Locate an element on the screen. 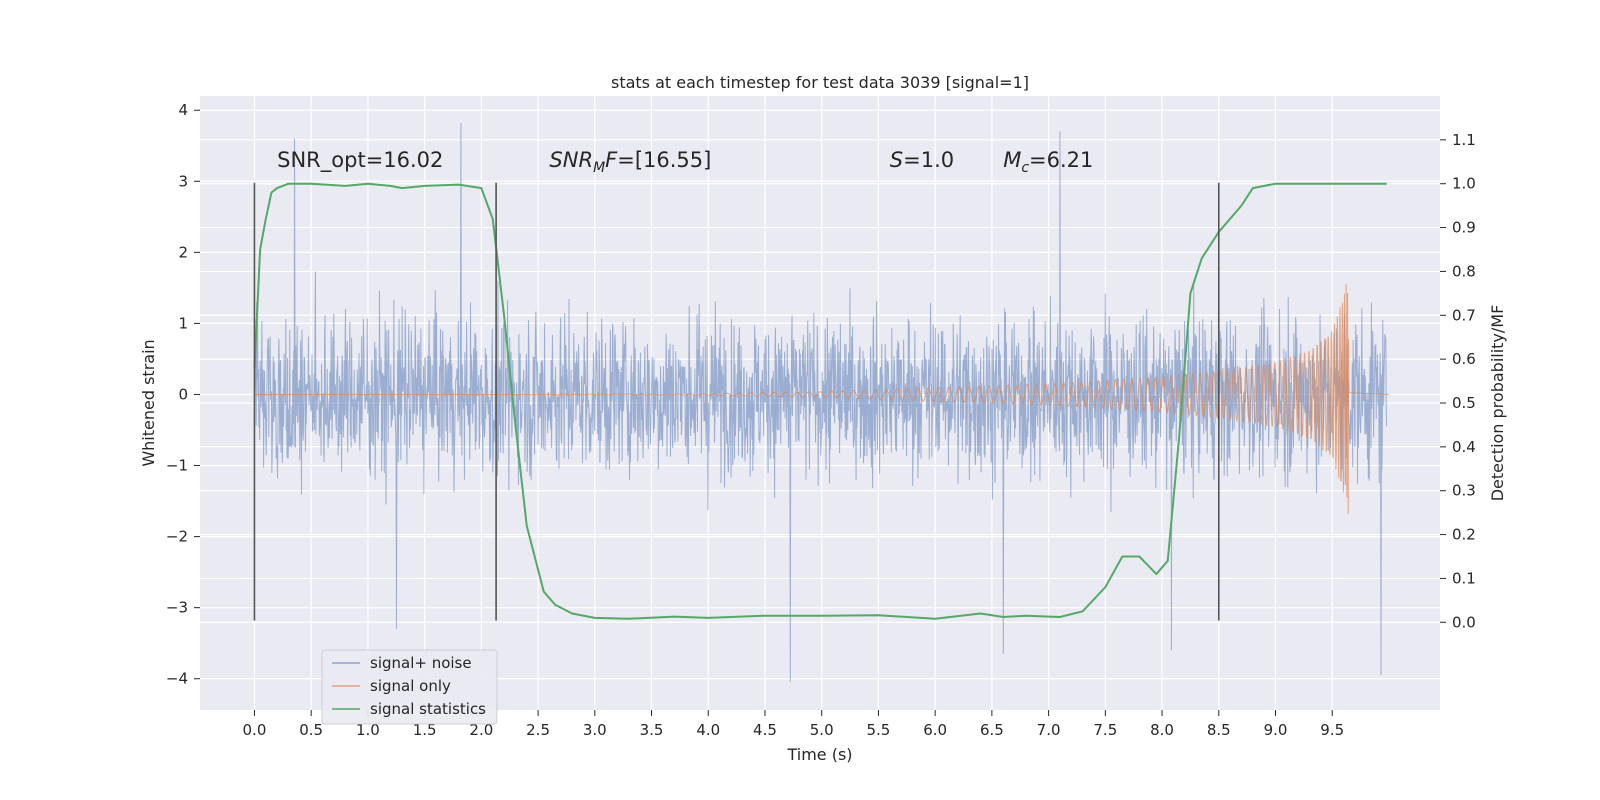 Image resolution: width=1600 pixels, height=800 pixels. x-tick-label: 9.0 is located at coordinates (1276, 730).